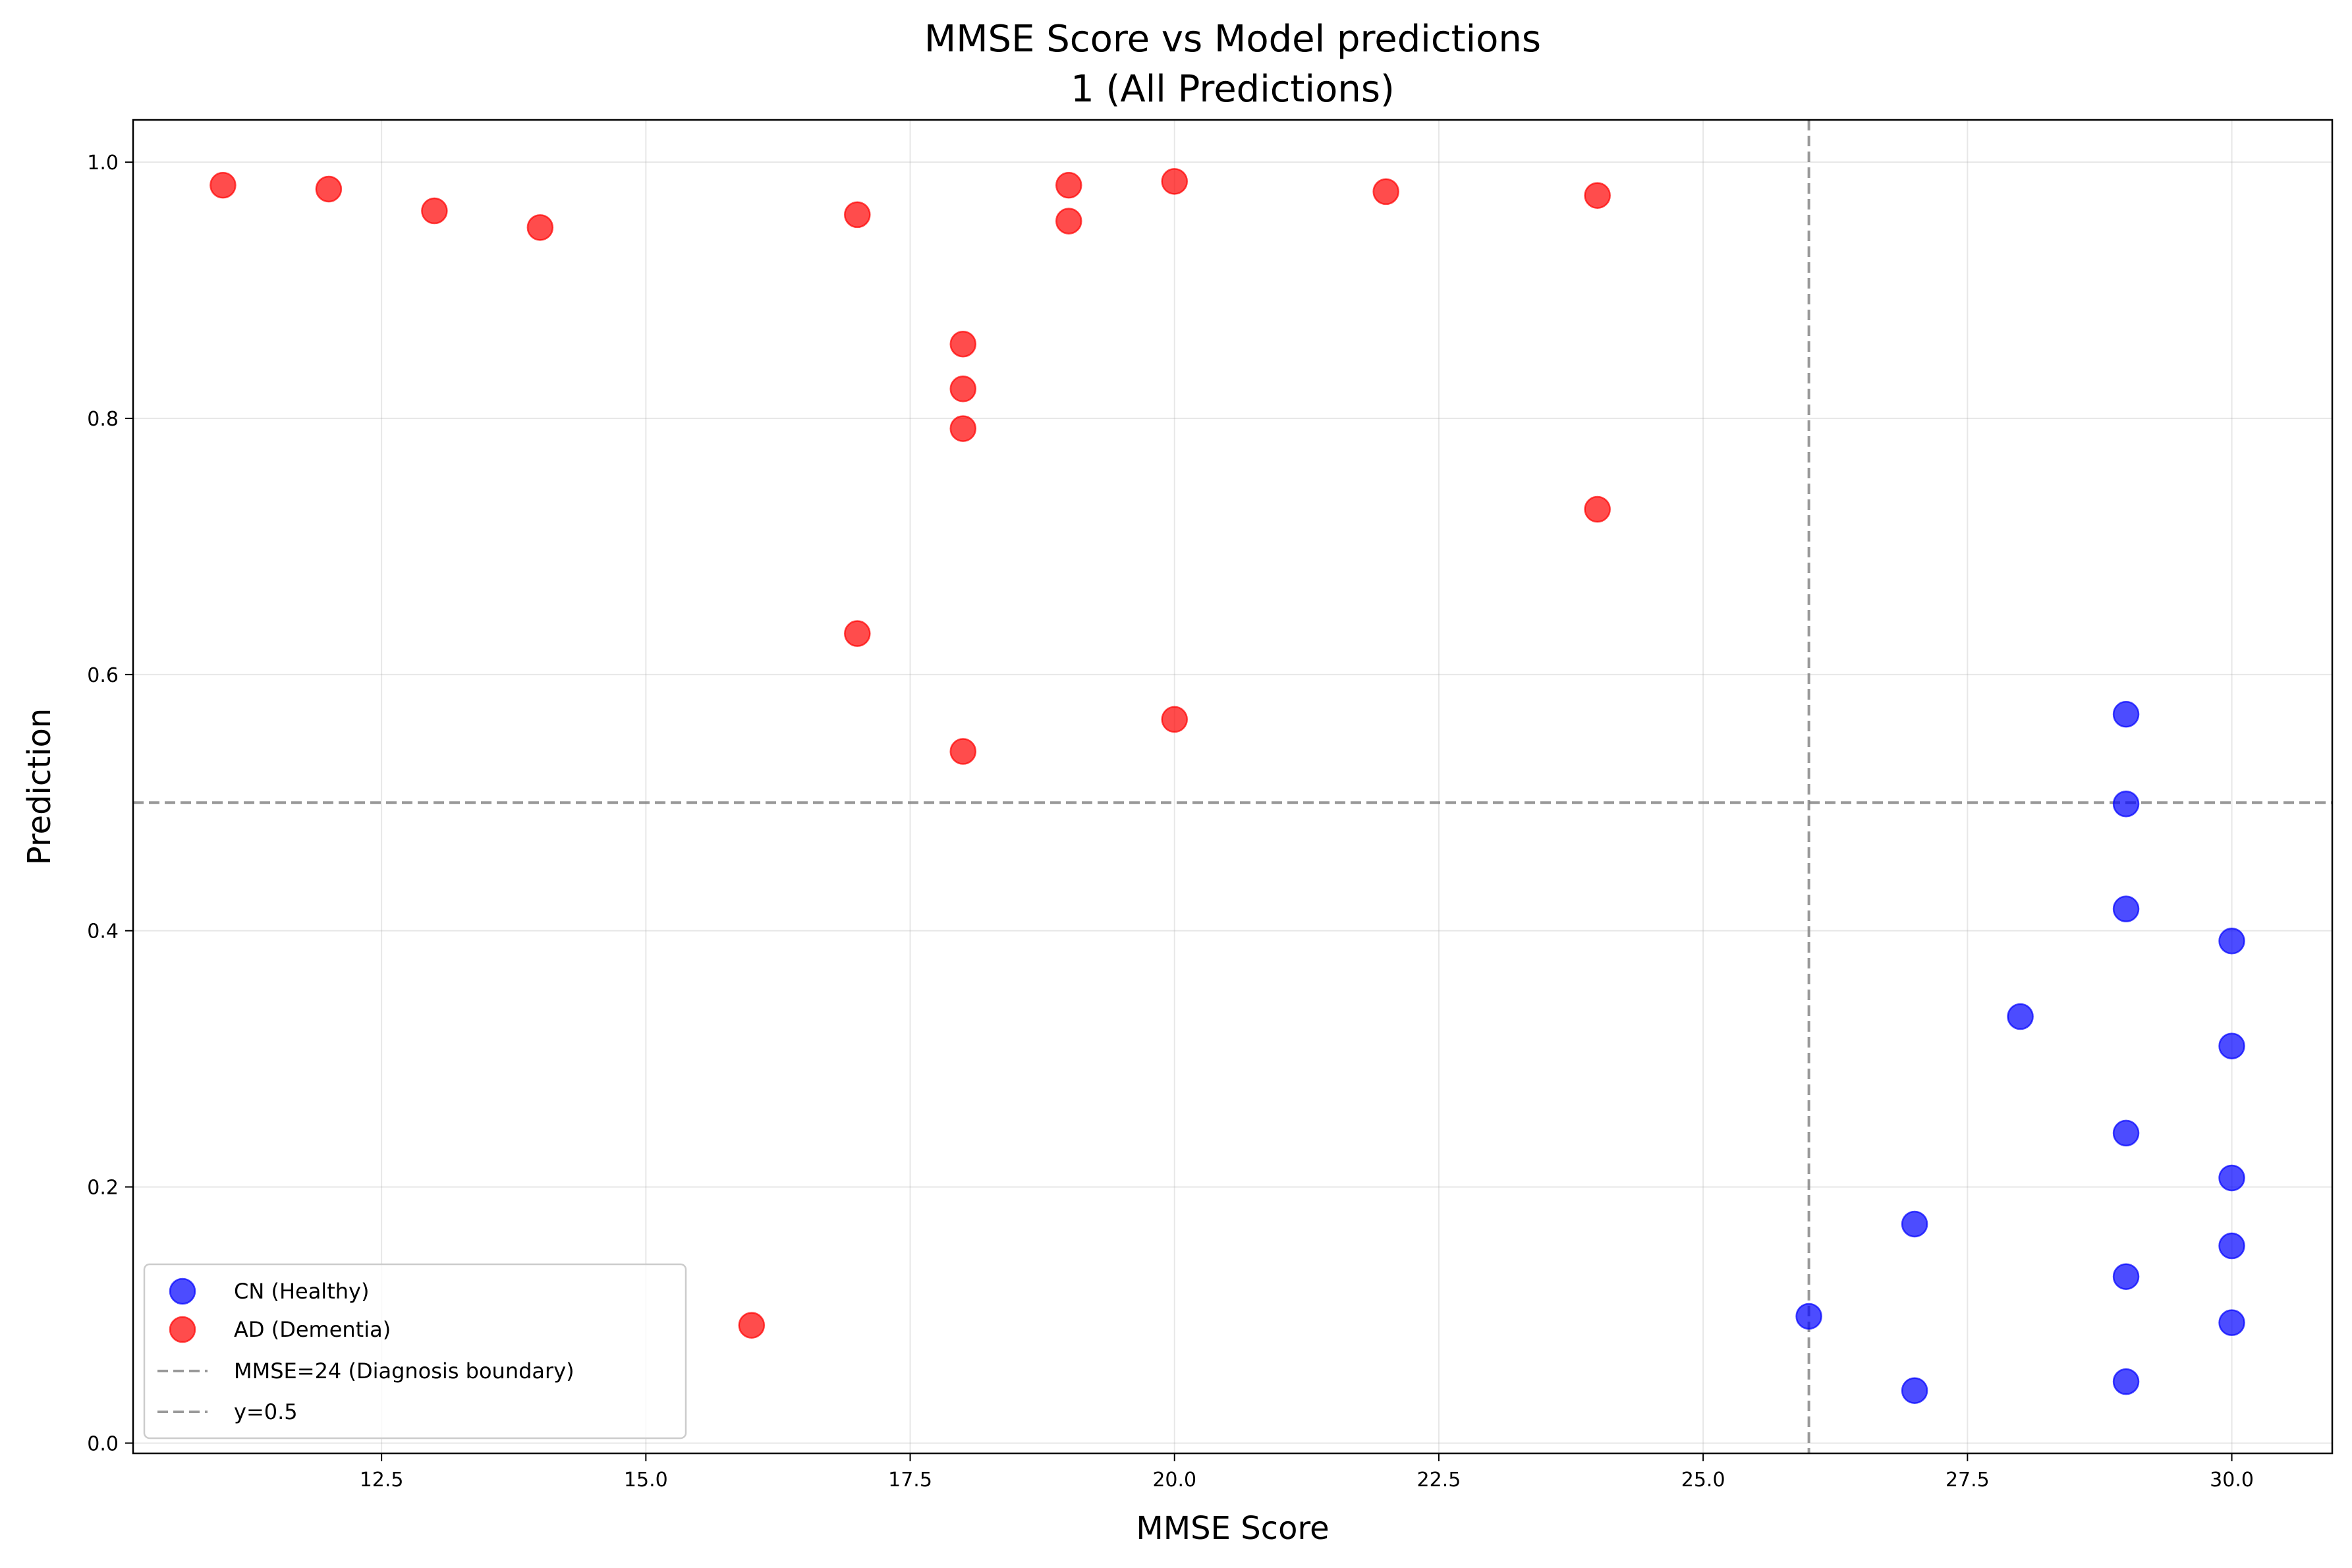 The width and height of the screenshot is (2352, 1568). I want to click on chart-title-line-2: 1 (All Predictions), so click(1233, 89).